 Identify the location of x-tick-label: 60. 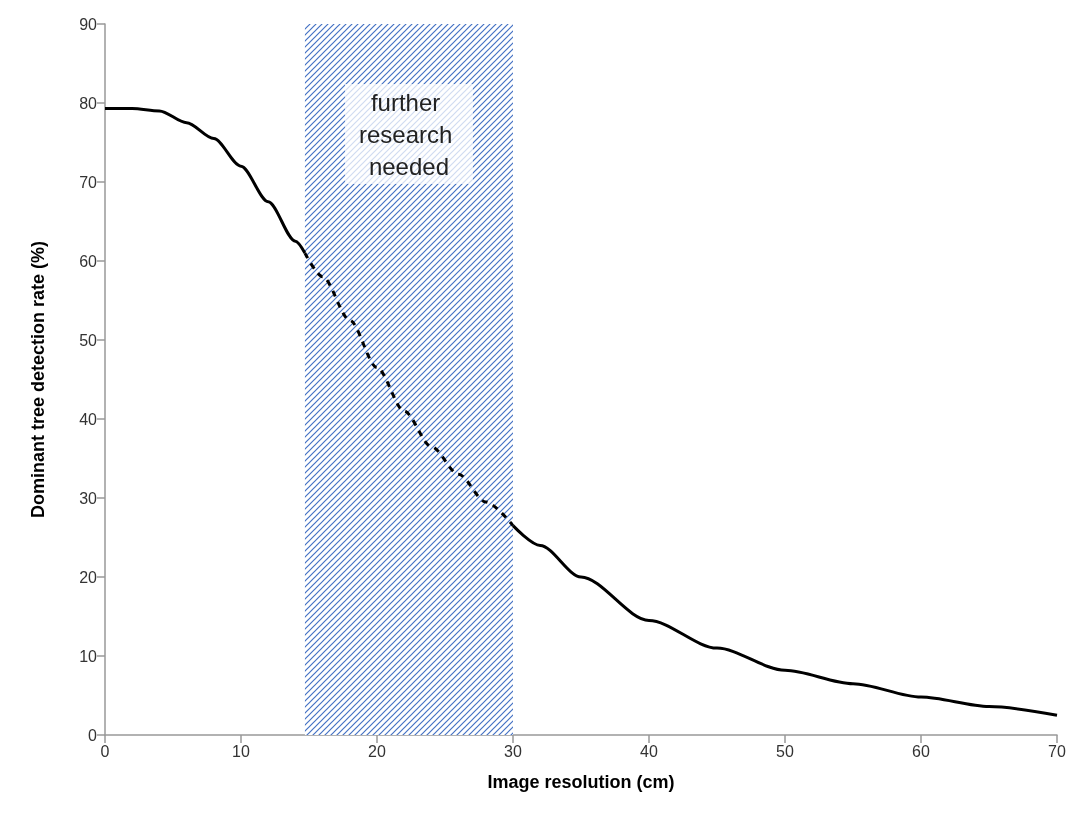
(921, 751).